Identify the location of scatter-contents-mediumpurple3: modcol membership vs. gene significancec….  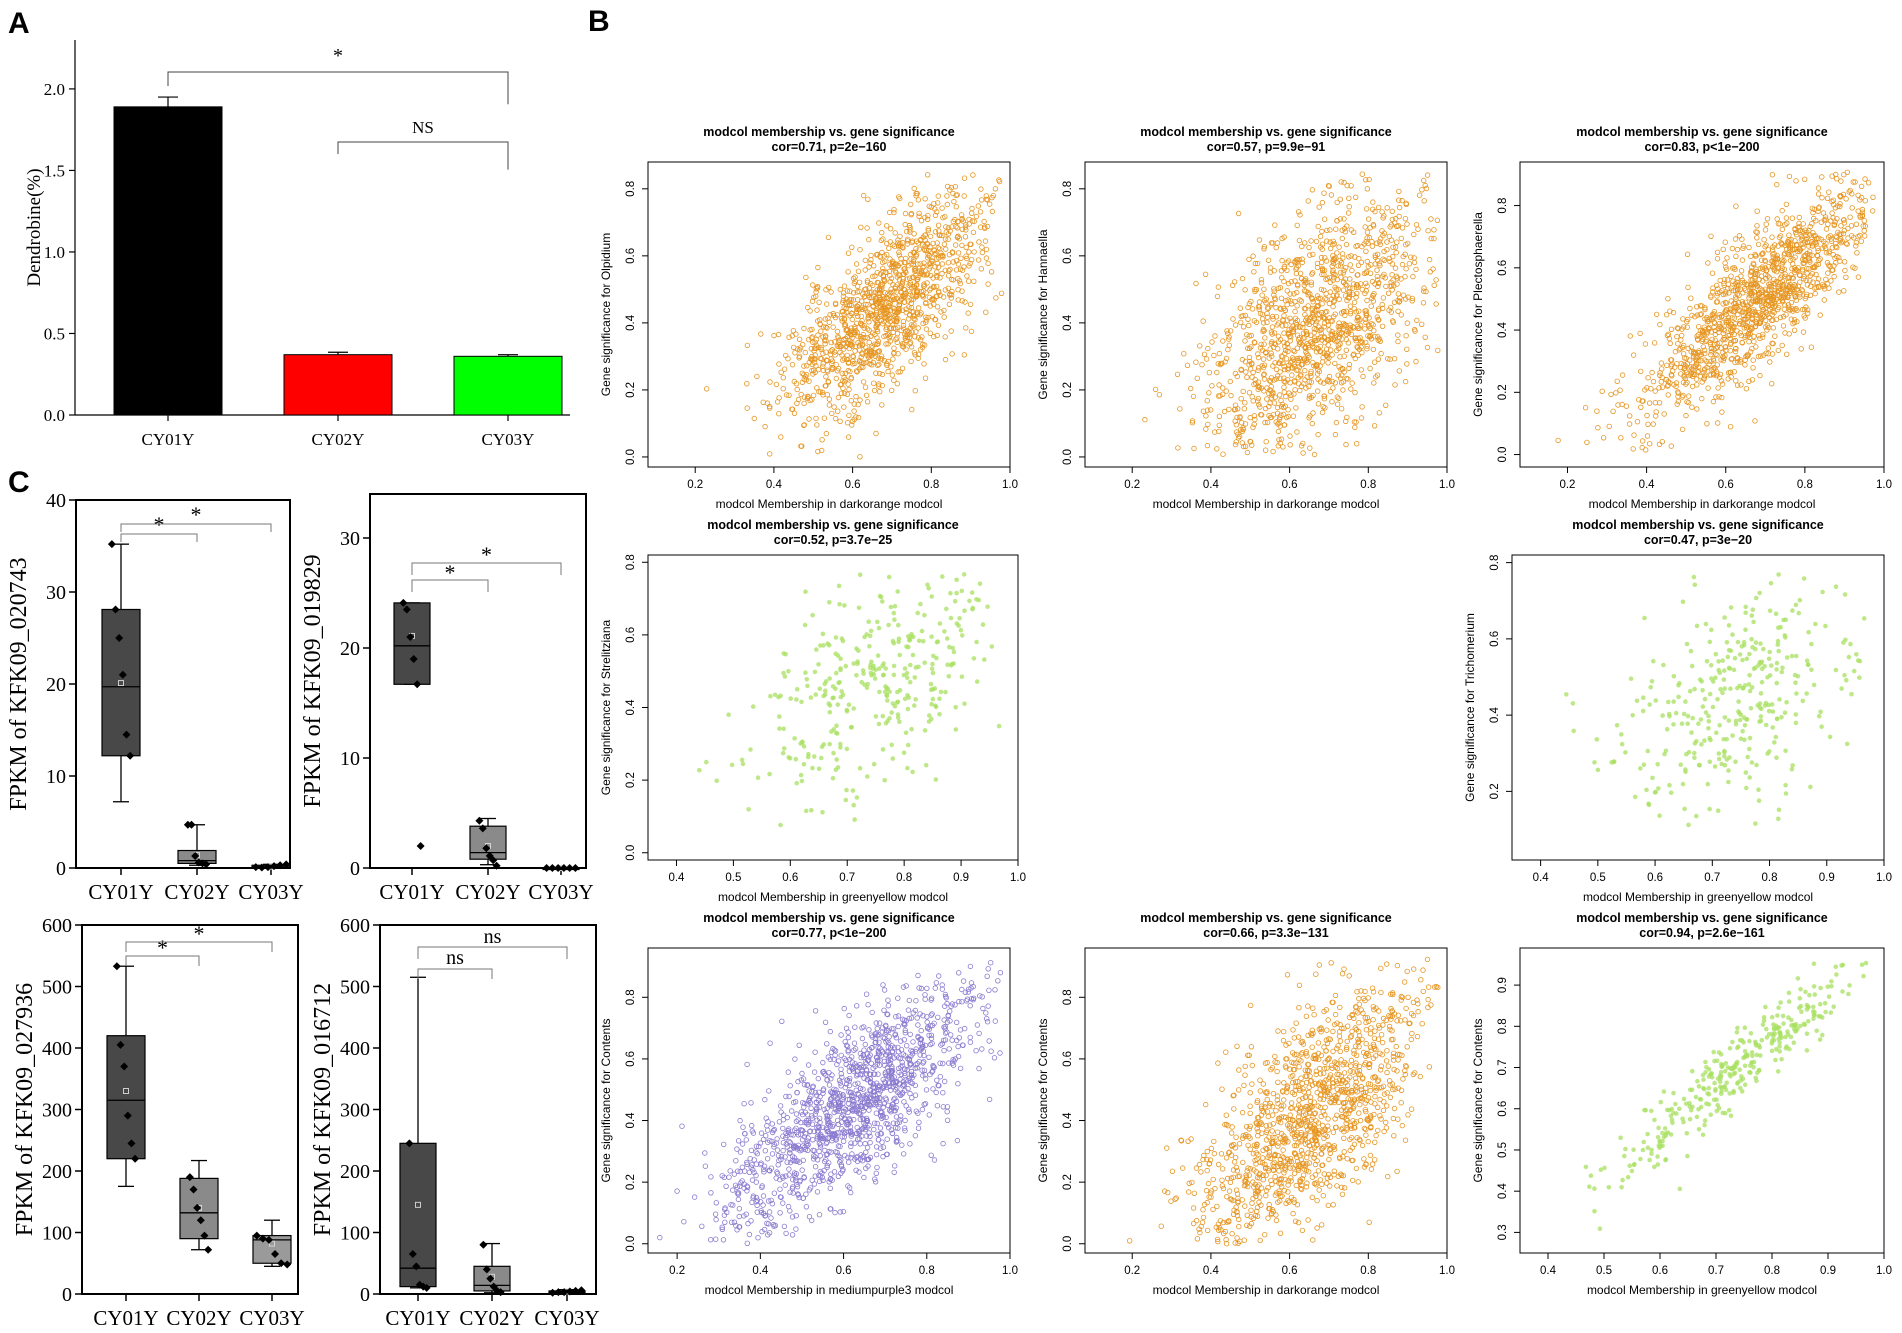
(808, 1104).